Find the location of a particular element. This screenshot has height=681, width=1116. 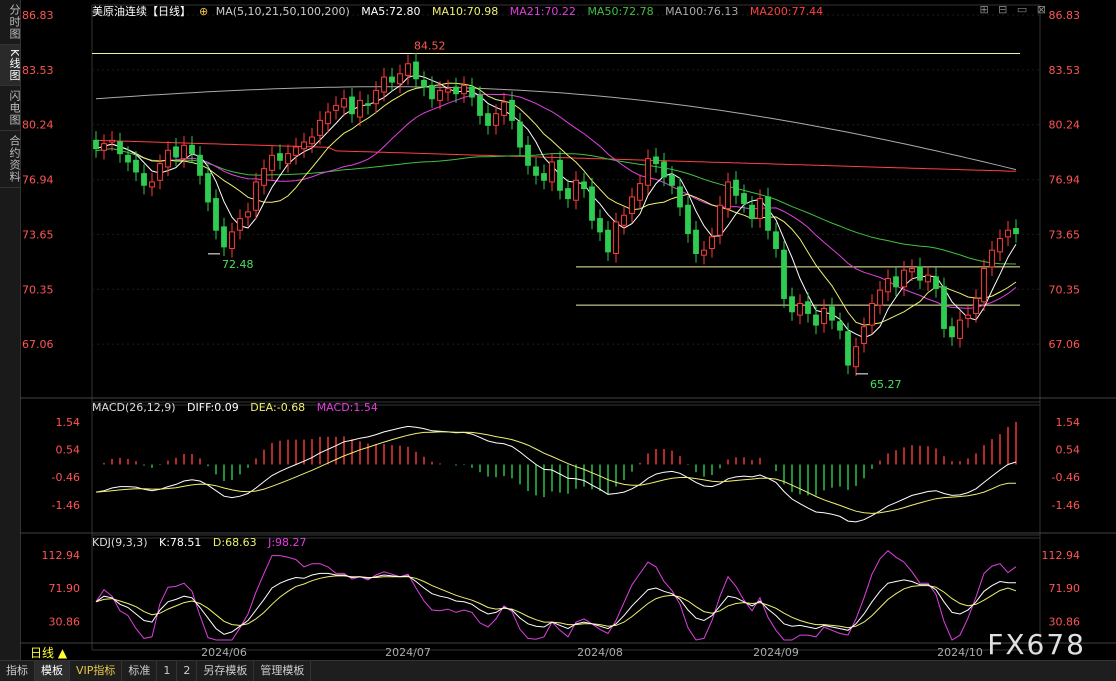

macd-diff-line is located at coordinates (556, 474).